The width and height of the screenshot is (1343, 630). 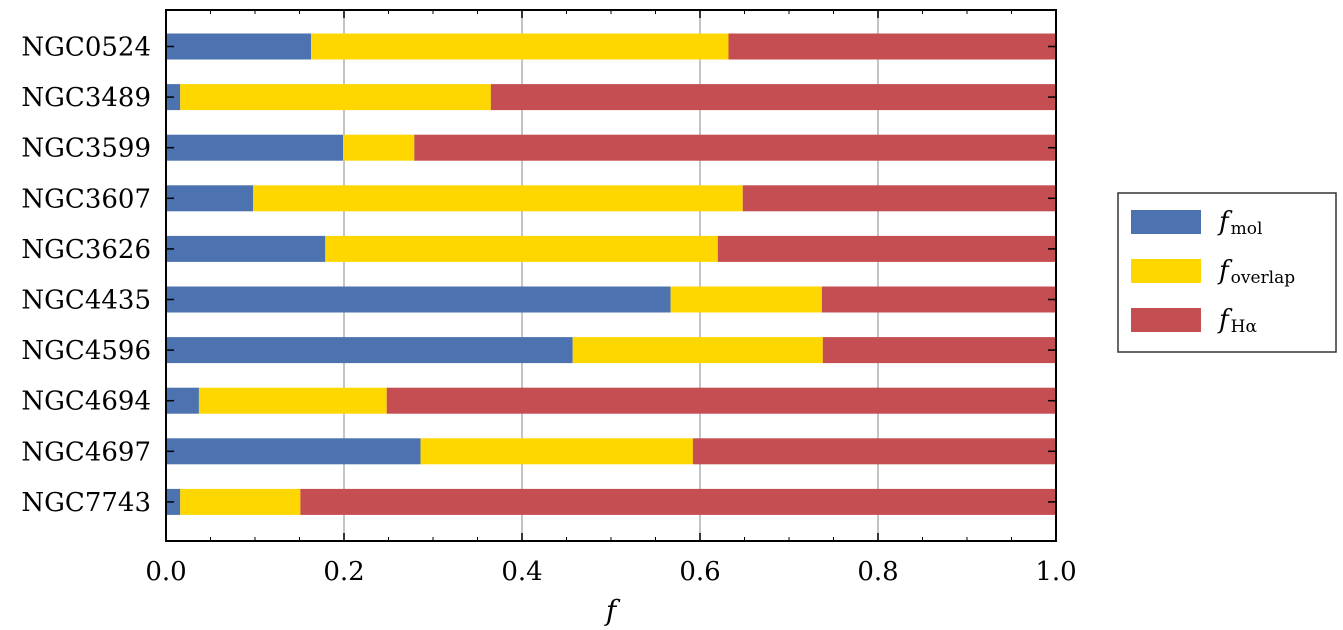 I want to click on x-tick-labels: 0.0 0.2 0.4 0.6 0.8 1.0, so click(x=610, y=572).